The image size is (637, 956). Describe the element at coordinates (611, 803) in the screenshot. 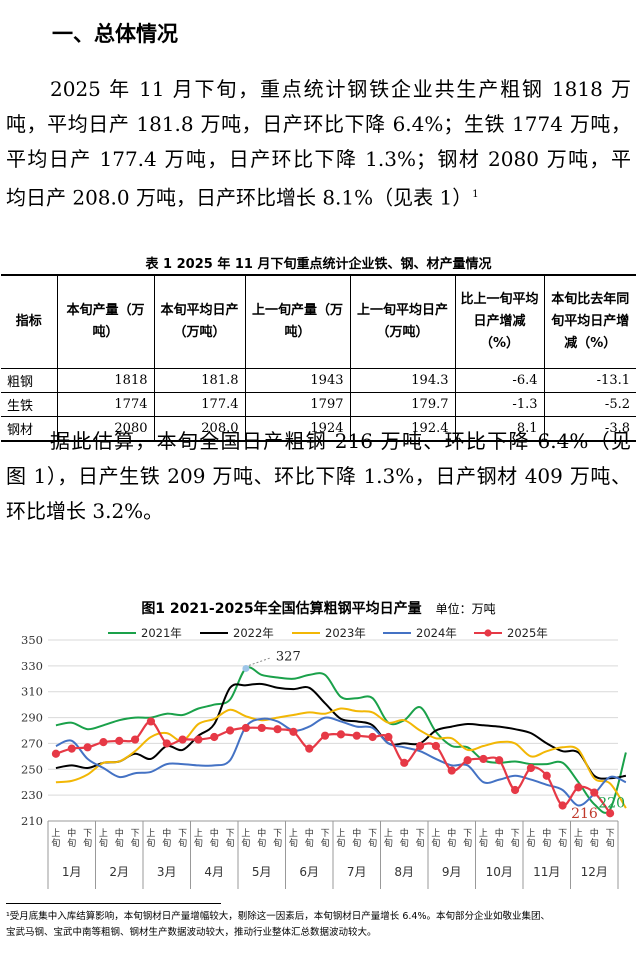

I see `annotation-label: 220` at that location.